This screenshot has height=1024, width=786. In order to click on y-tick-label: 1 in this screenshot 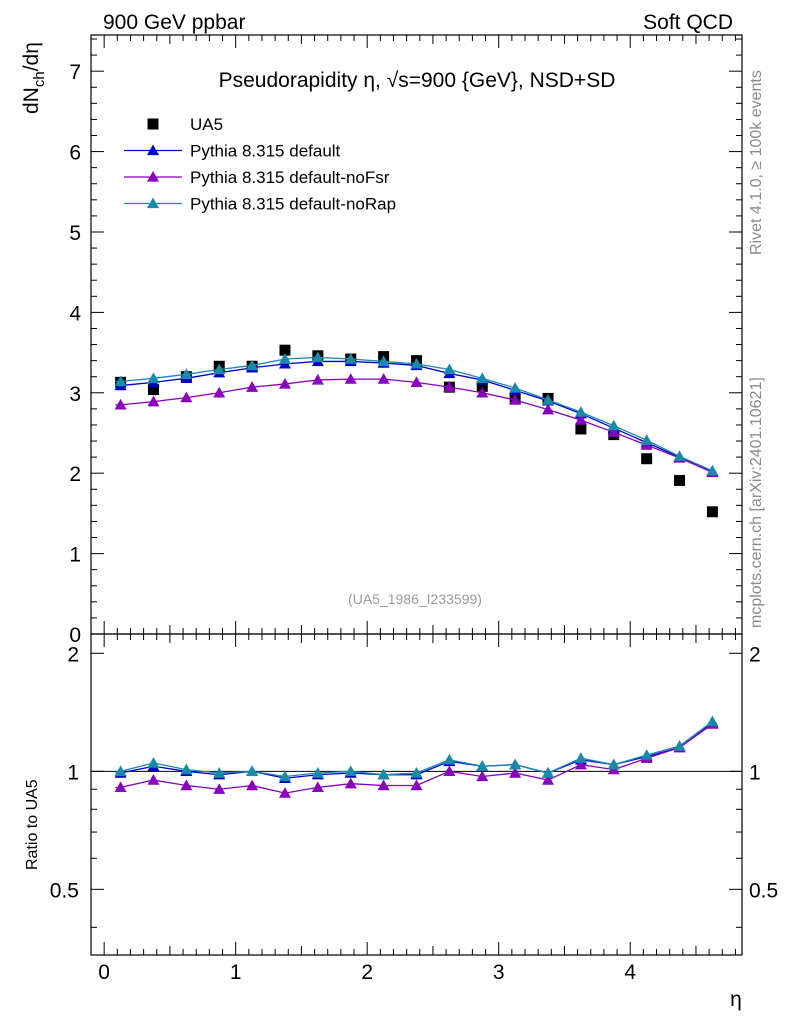, I will do `click(75, 555)`.